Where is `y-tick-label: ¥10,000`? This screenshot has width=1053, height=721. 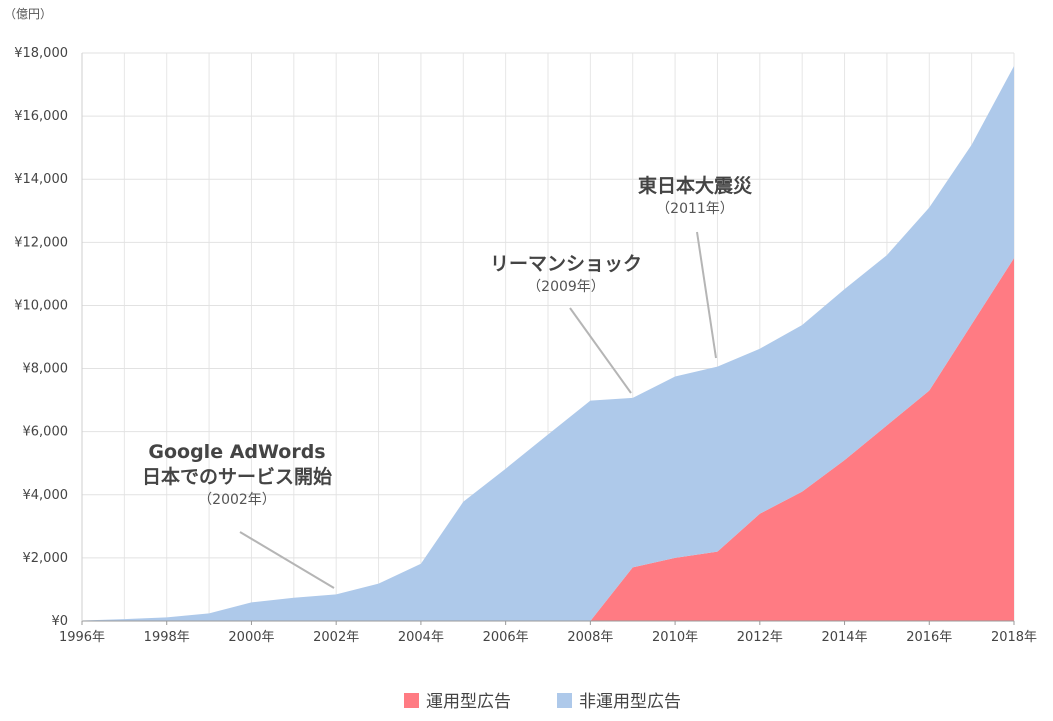
y-tick-label: ¥10,000 is located at coordinates (41, 305).